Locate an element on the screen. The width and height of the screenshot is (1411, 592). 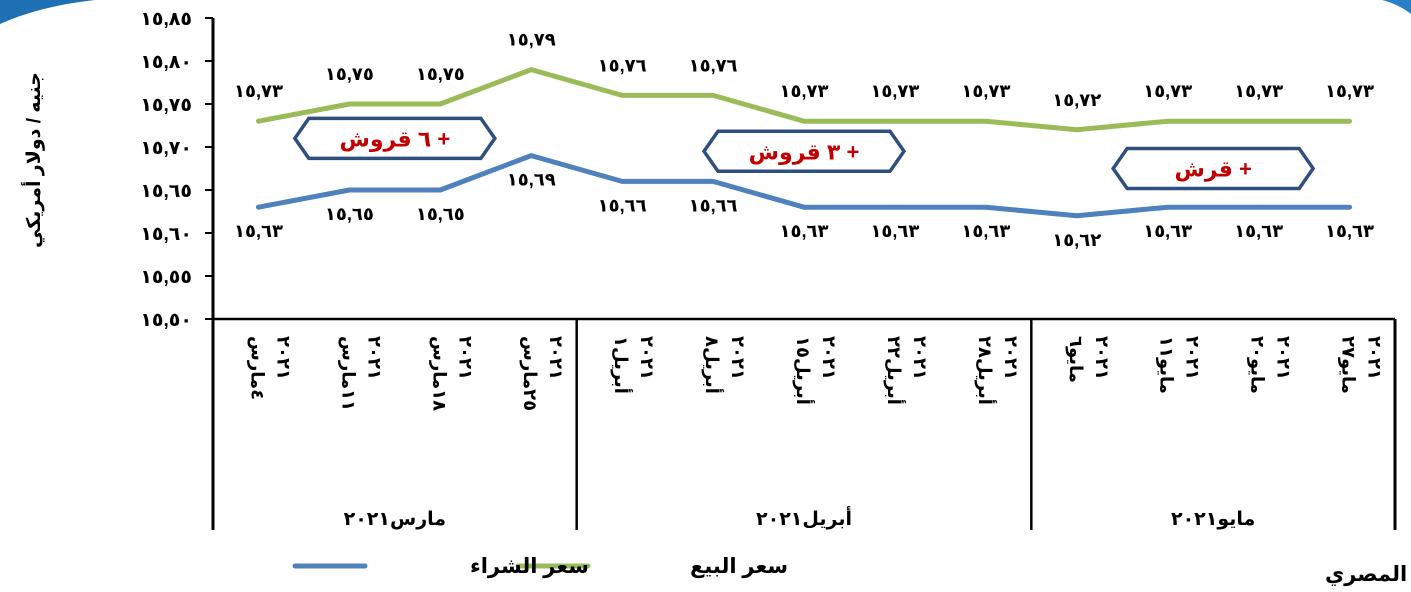
x-tick-label: أبريل٨ ٢٠٢١ is located at coordinates (724, 365).